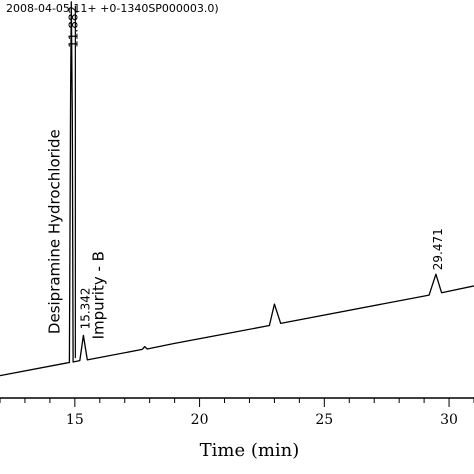 This screenshot has width=474, height=474. What do you see at coordinates (237, 412) in the screenshot?
I see `axes: 15 20 25 30` at bounding box center [237, 412].